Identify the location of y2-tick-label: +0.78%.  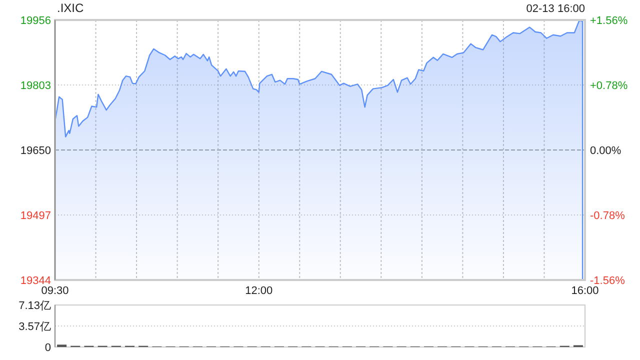
(609, 86).